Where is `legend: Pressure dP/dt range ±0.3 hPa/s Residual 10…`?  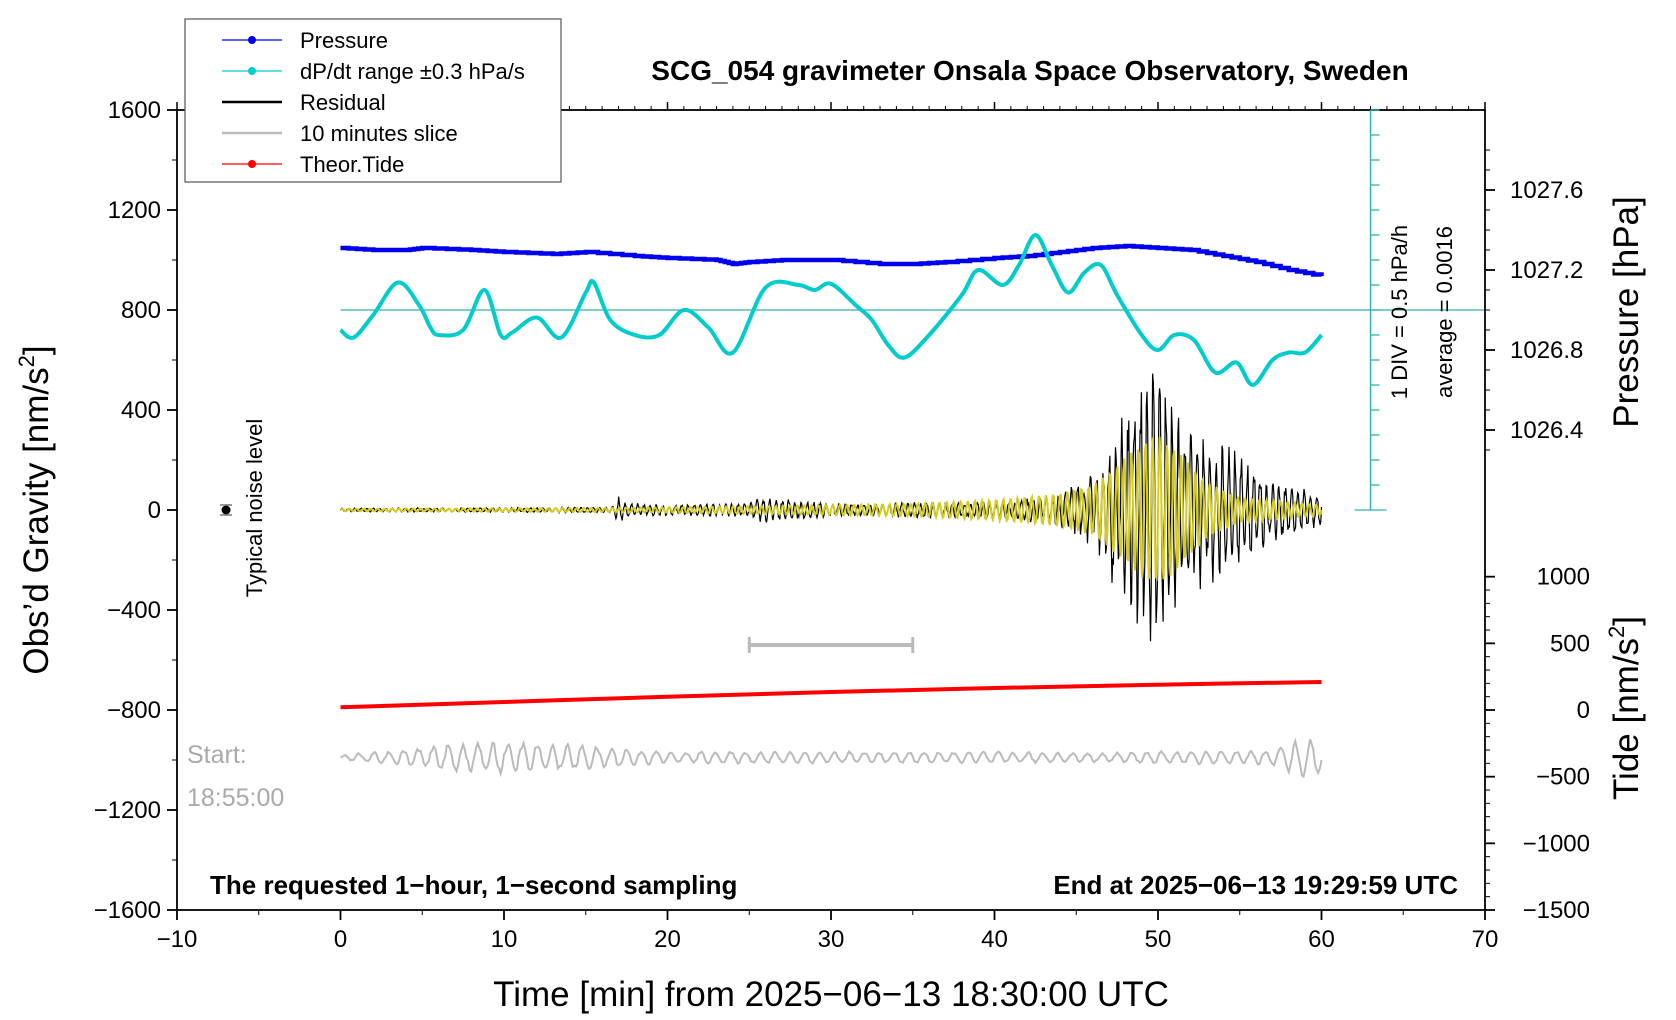 legend: Pressure dP/dt range ±0.3 hPa/s Residual 10… is located at coordinates (373, 100).